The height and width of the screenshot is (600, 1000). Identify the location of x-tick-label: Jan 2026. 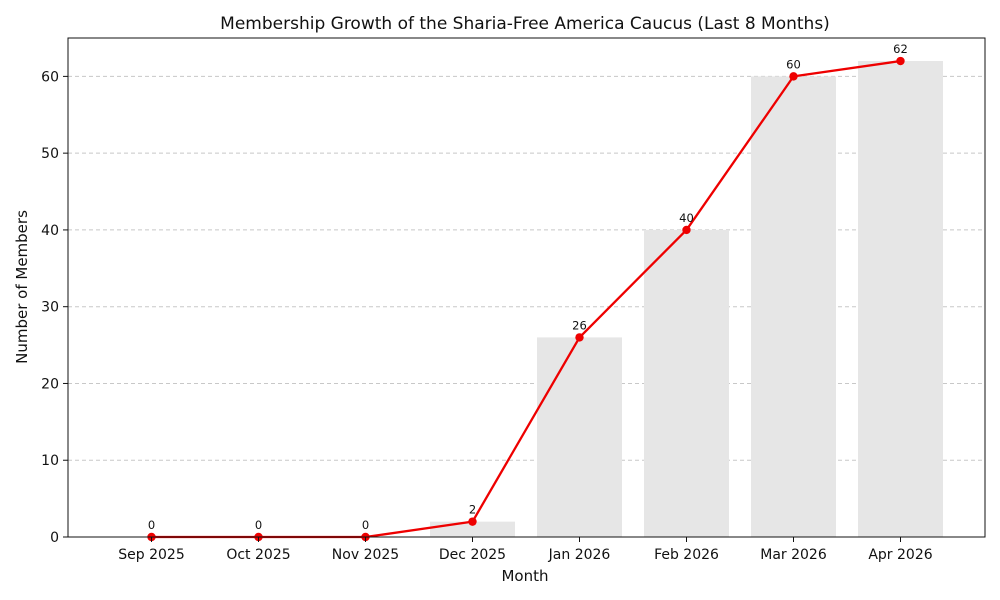
(579, 555).